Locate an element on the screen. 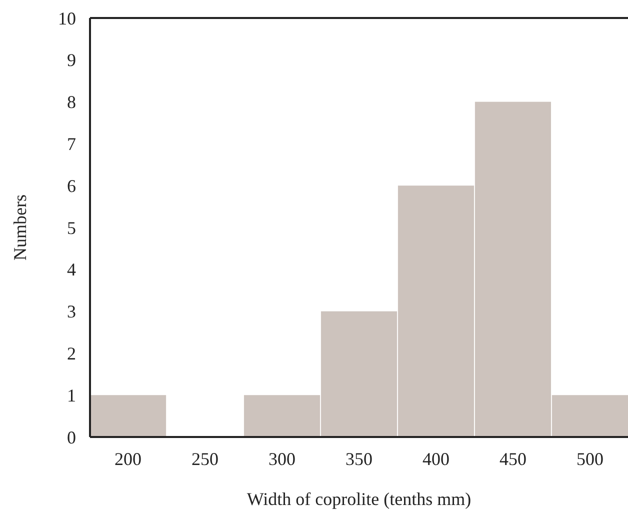  bar is located at coordinates (128, 416).